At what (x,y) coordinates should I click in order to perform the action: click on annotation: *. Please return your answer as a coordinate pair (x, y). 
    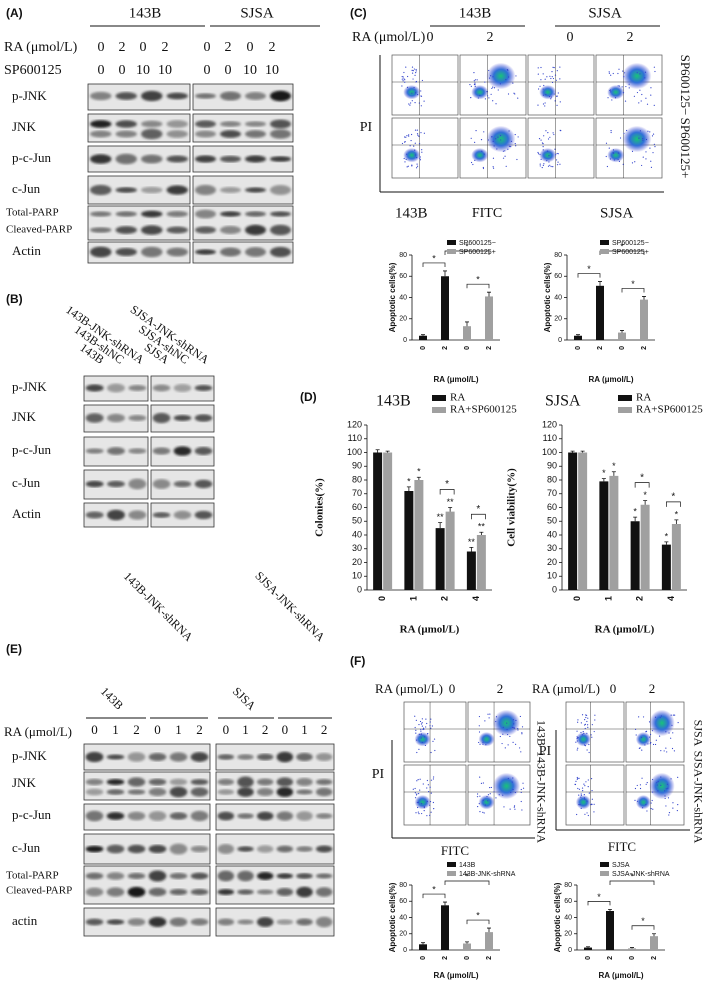
    Looking at the image, I should click on (599, 897).